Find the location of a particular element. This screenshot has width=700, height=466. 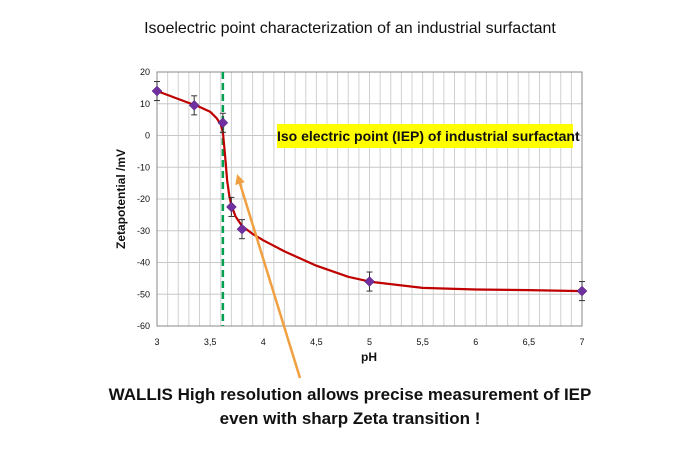

y-tick-label: 20 is located at coordinates (145, 72).